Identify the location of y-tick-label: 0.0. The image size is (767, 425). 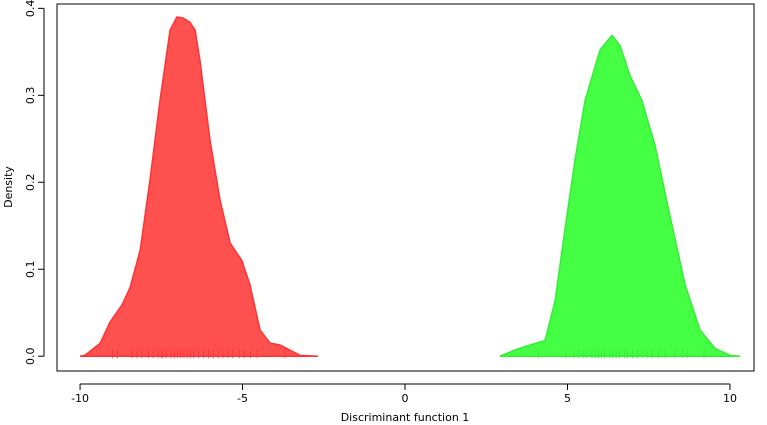
(30, 356).